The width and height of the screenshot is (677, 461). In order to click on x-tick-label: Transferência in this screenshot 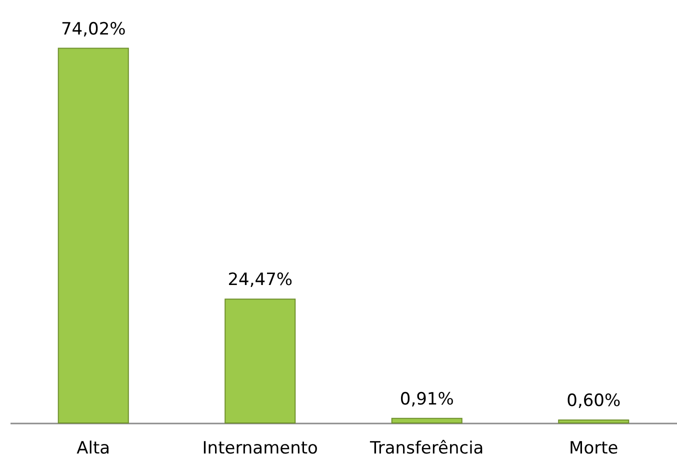, I will do `click(426, 448)`.